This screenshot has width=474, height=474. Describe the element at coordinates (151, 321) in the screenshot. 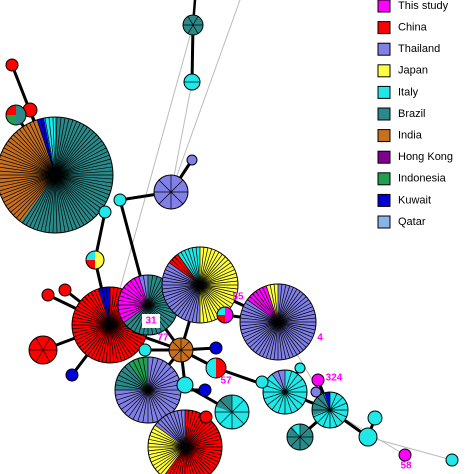

I see `label-bg` at that location.